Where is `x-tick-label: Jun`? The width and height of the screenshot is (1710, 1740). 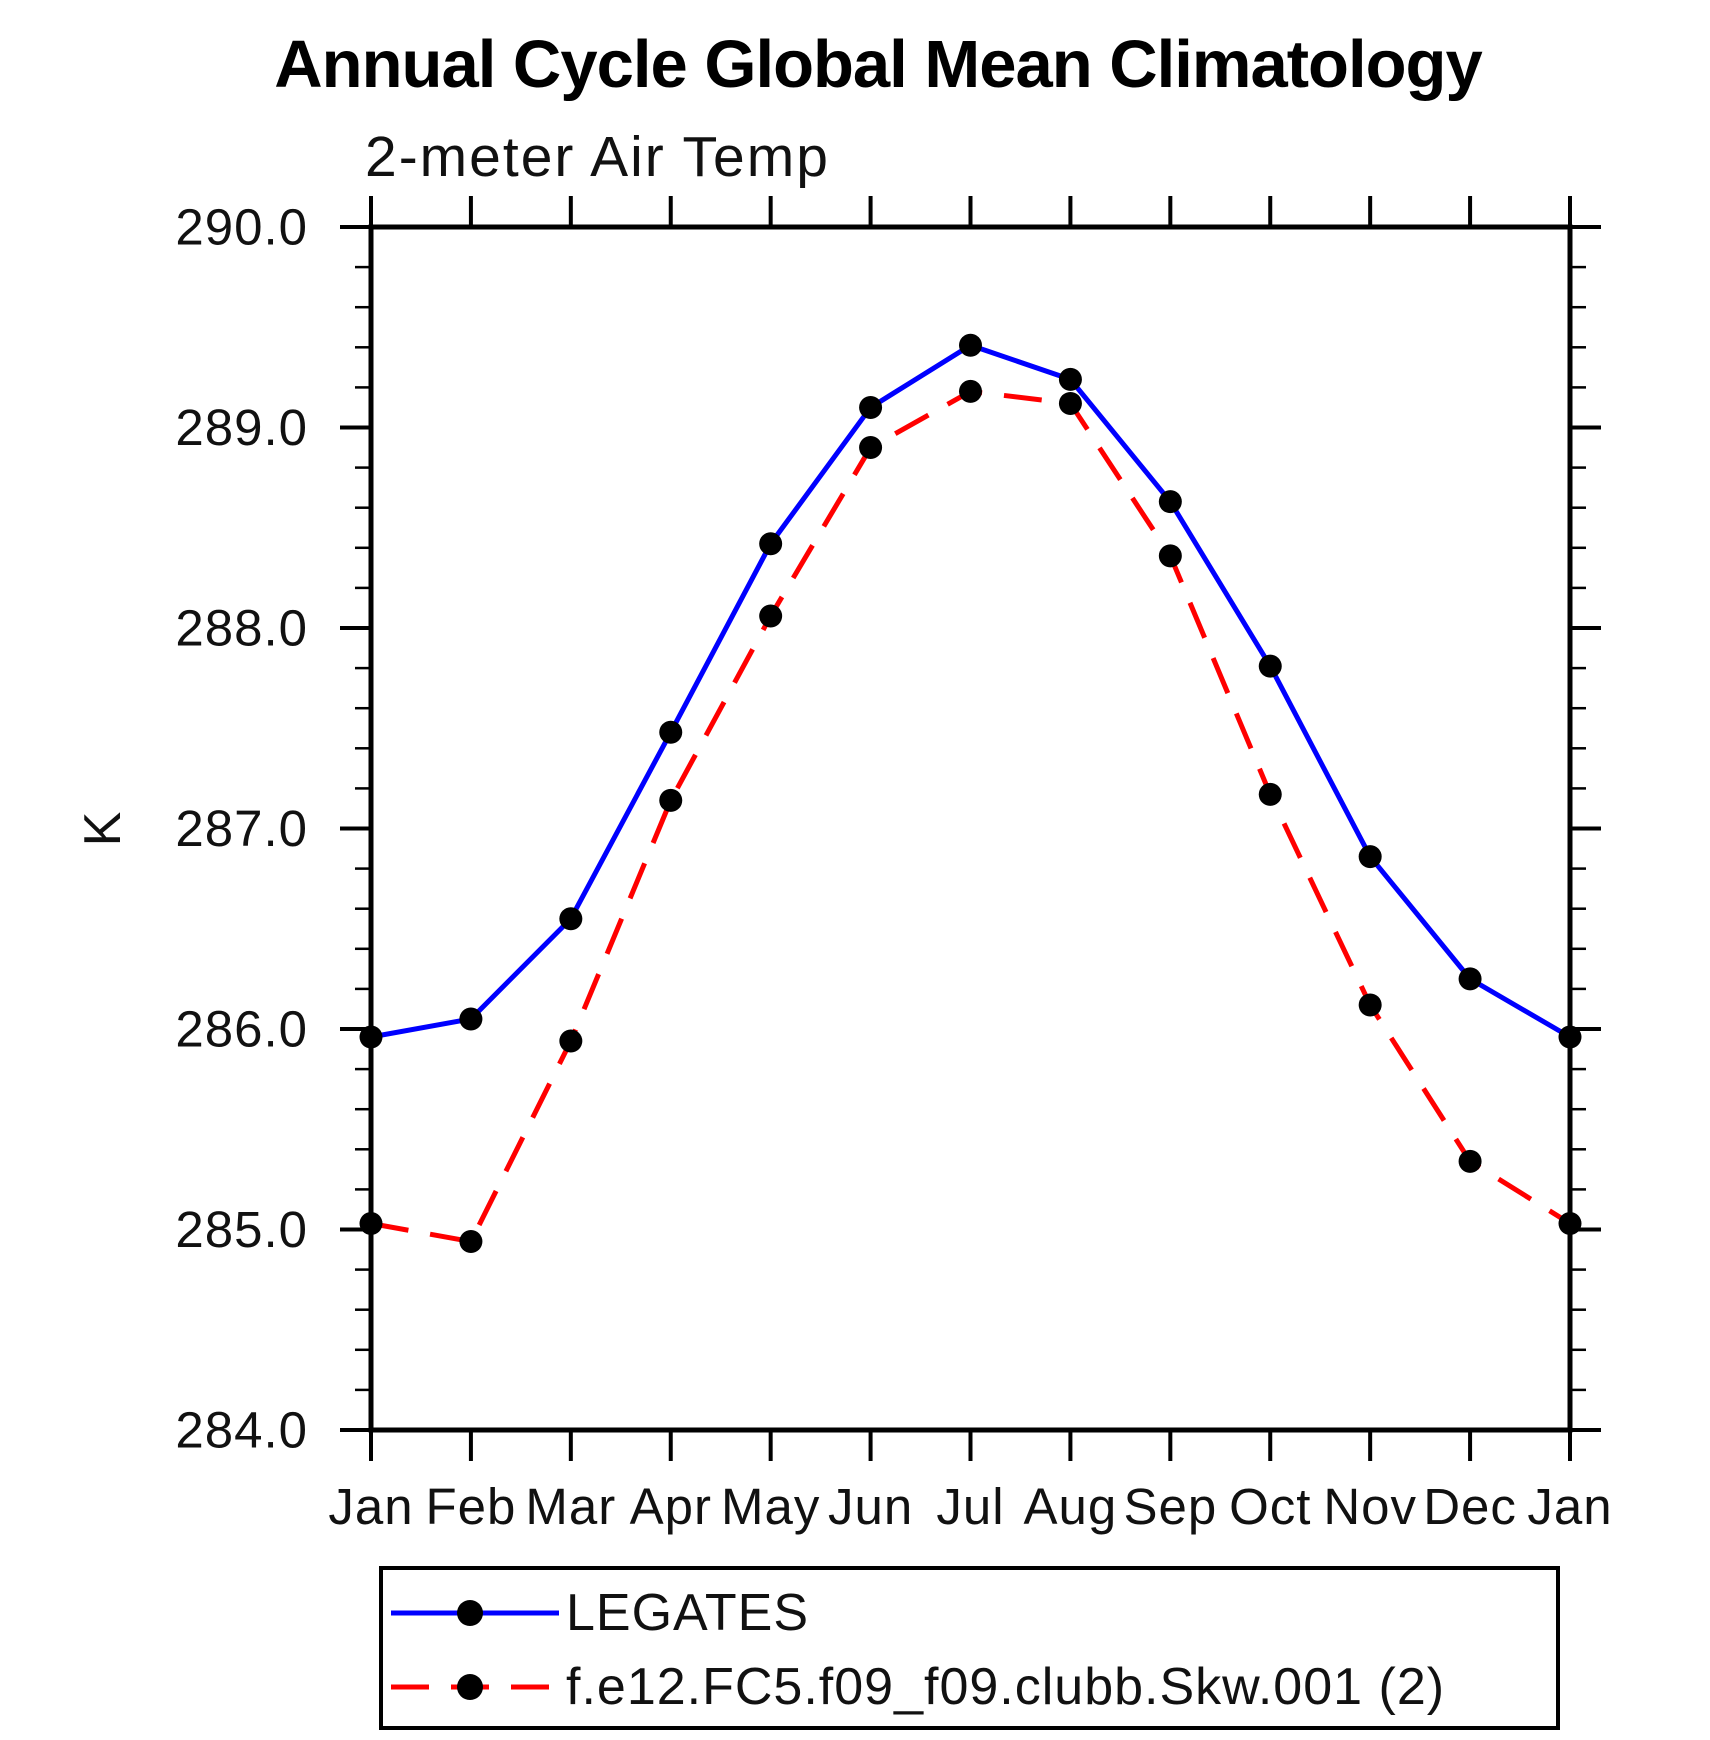 x-tick-label: Jun is located at coordinates (870, 1506).